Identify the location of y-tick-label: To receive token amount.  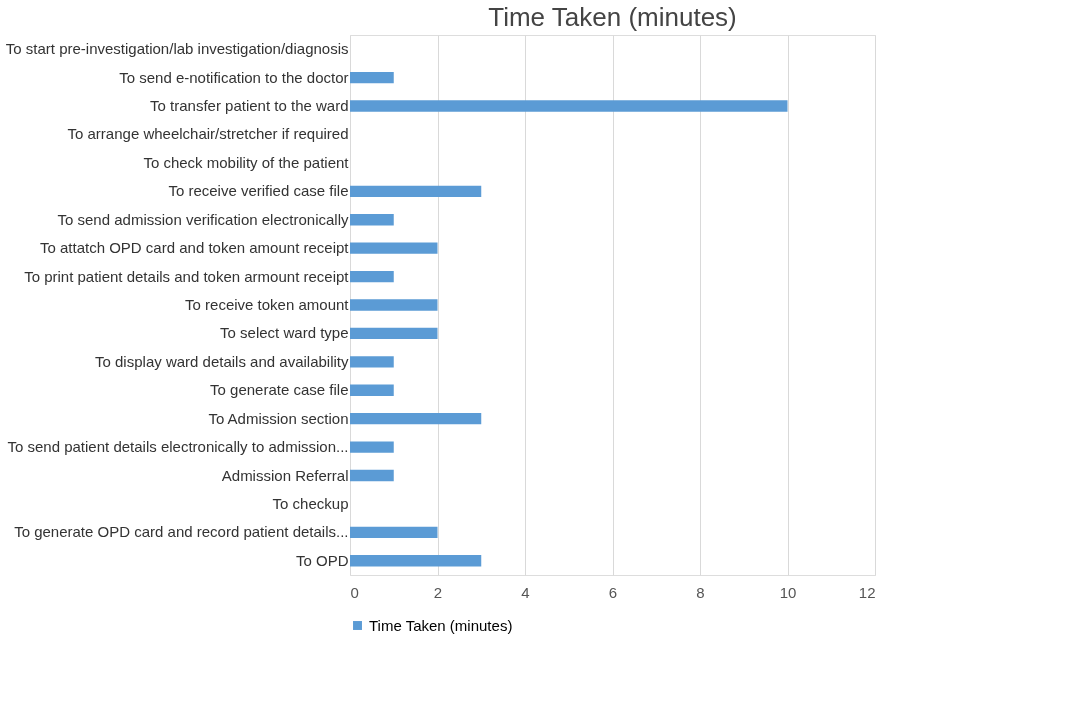
(267, 304).